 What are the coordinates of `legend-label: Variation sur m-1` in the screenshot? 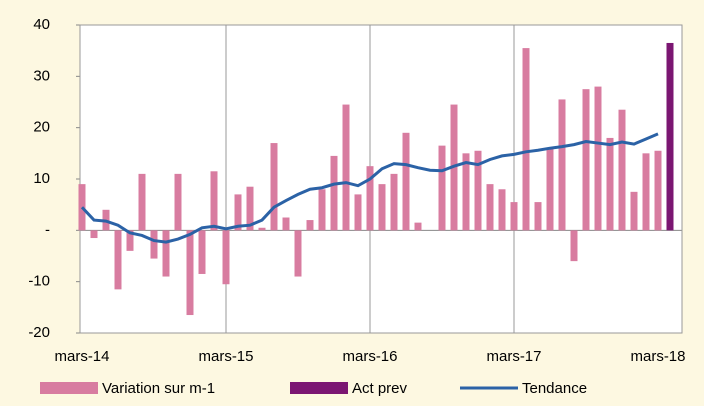 It's located at (158, 388).